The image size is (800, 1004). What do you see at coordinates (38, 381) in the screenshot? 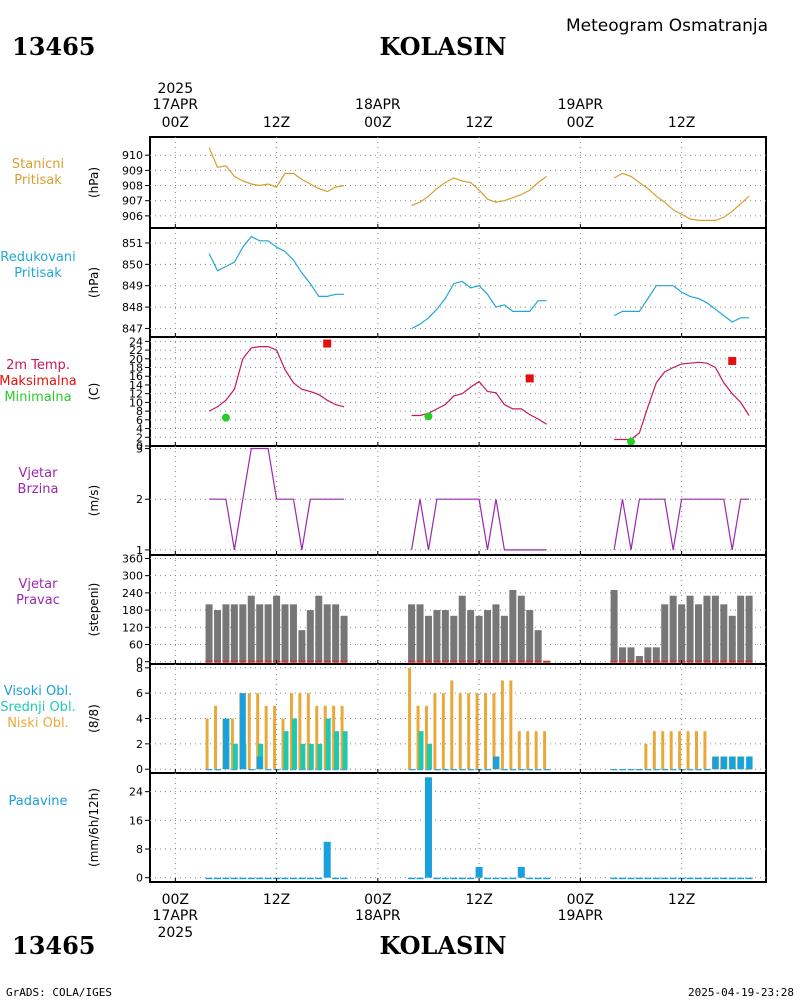
I see `panel-label: Maksimalna` at bounding box center [38, 381].